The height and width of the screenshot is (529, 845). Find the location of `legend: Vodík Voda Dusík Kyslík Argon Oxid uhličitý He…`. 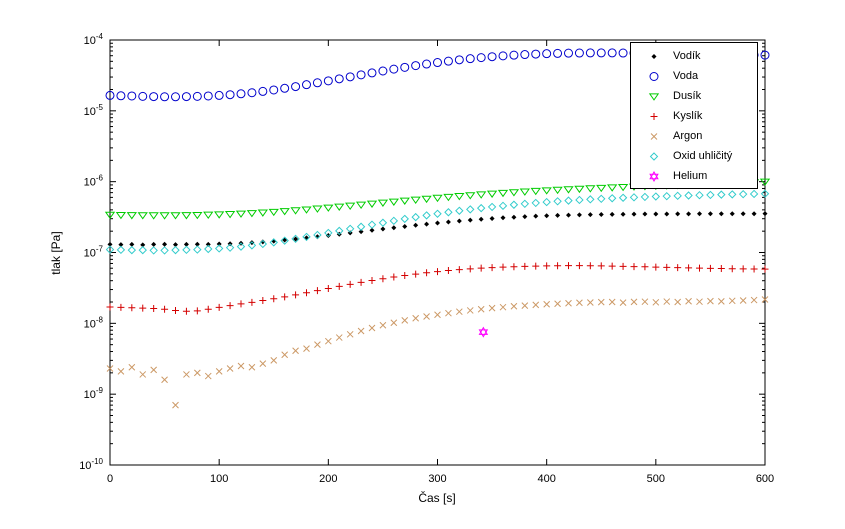

legend: Vodík Voda Dusík Kyslík Argon Oxid uhličitý He… is located at coordinates (694, 115).